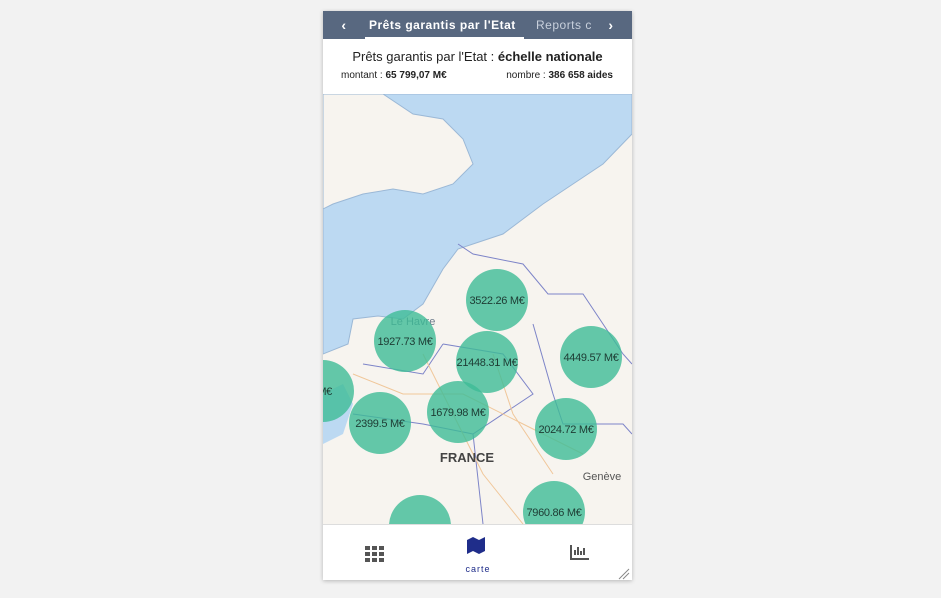 Image resolution: width=941 pixels, height=598 pixels. I want to click on cluster-label: 3522.26 M€, so click(496, 301).